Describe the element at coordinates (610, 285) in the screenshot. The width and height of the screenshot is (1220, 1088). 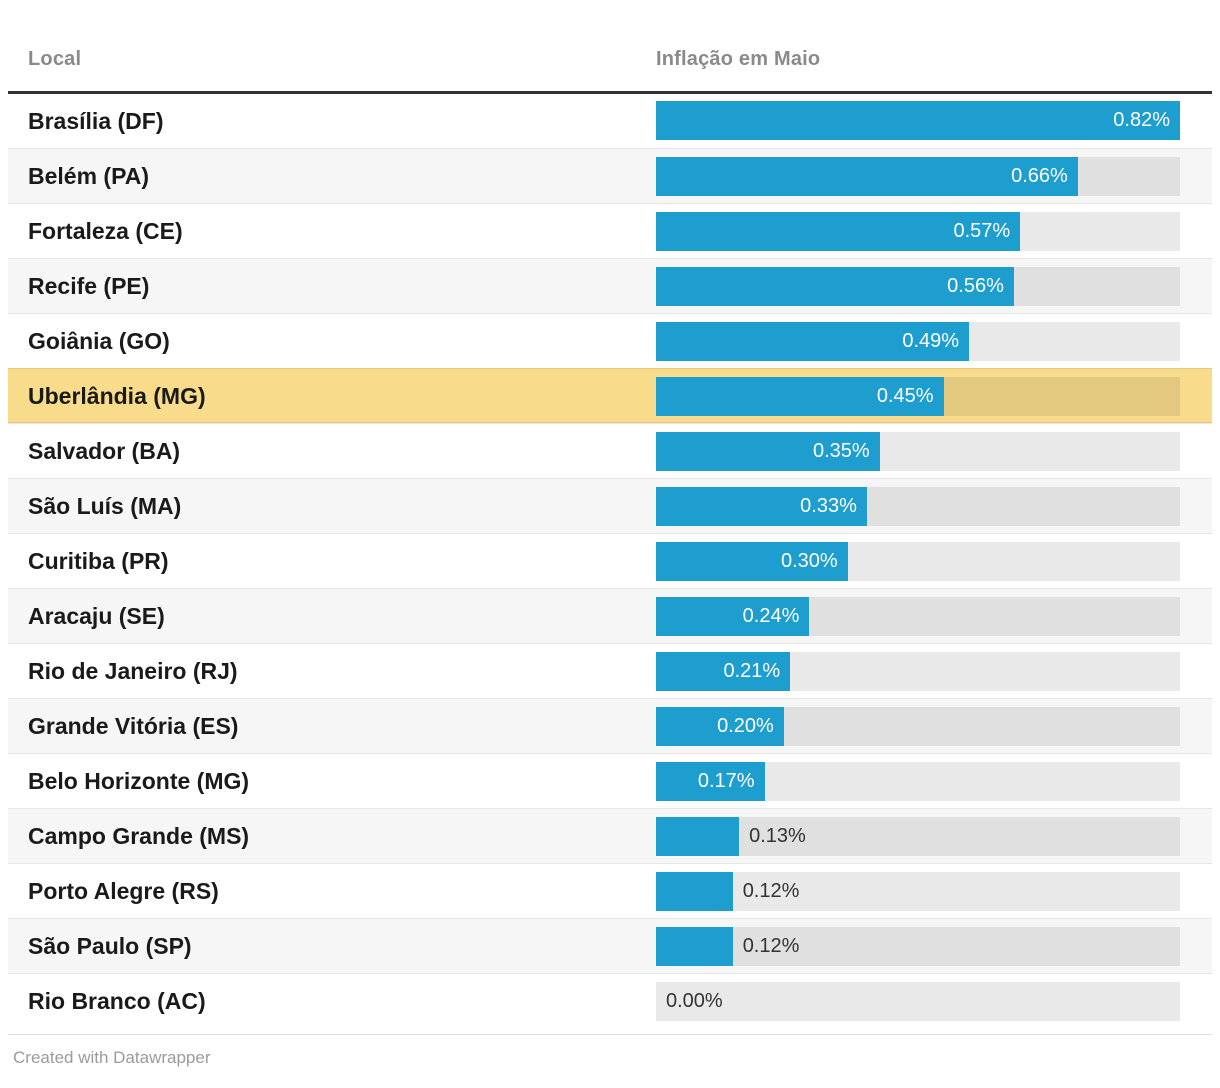
I see `table-row: Recife (PE) 0.56%` at that location.